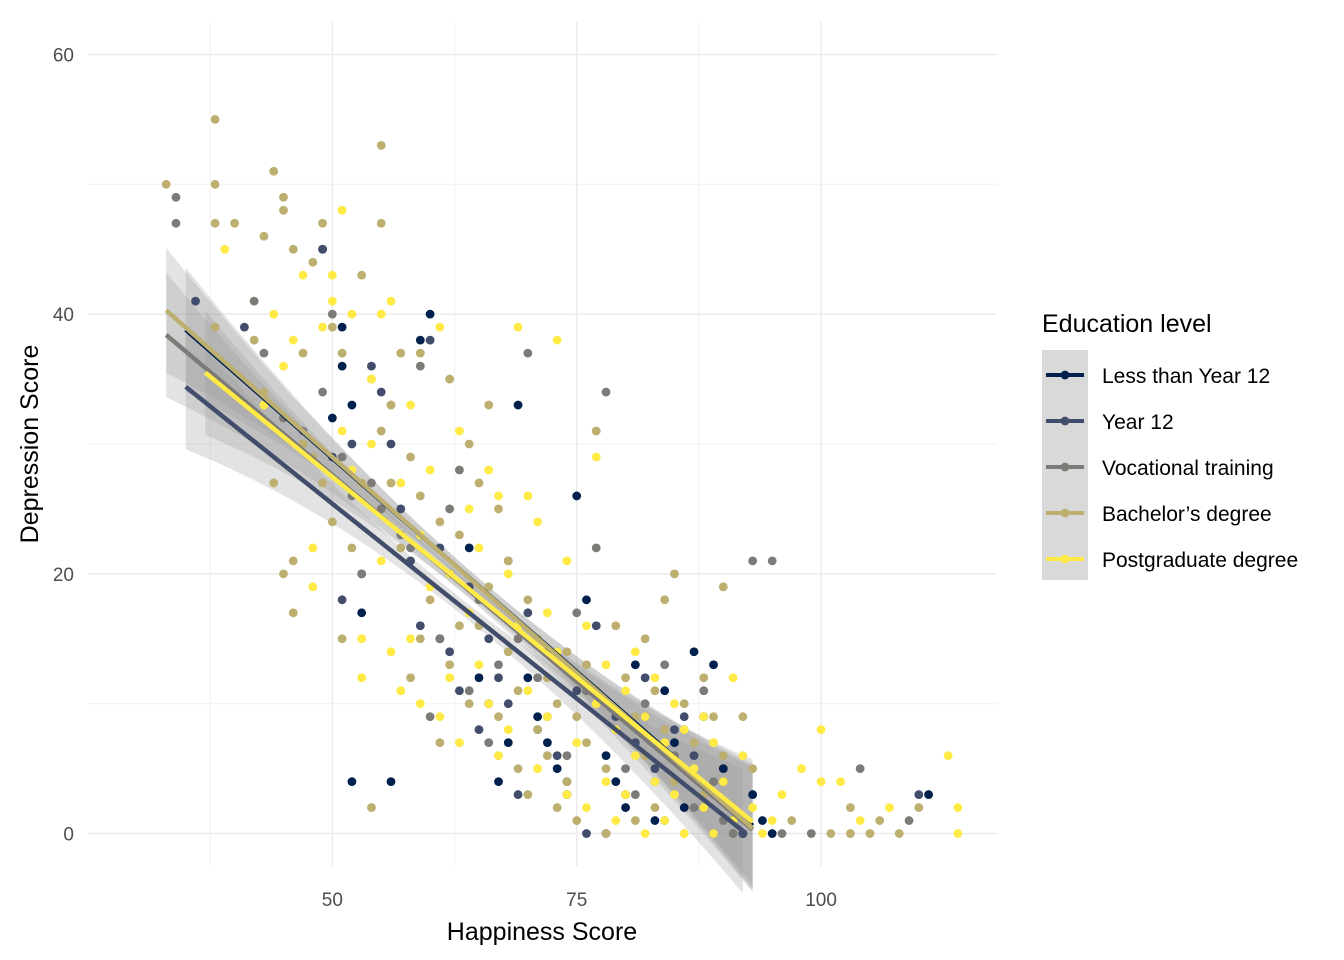  Describe the element at coordinates (68, 835) in the screenshot. I see `y-tick-label: 0` at that location.